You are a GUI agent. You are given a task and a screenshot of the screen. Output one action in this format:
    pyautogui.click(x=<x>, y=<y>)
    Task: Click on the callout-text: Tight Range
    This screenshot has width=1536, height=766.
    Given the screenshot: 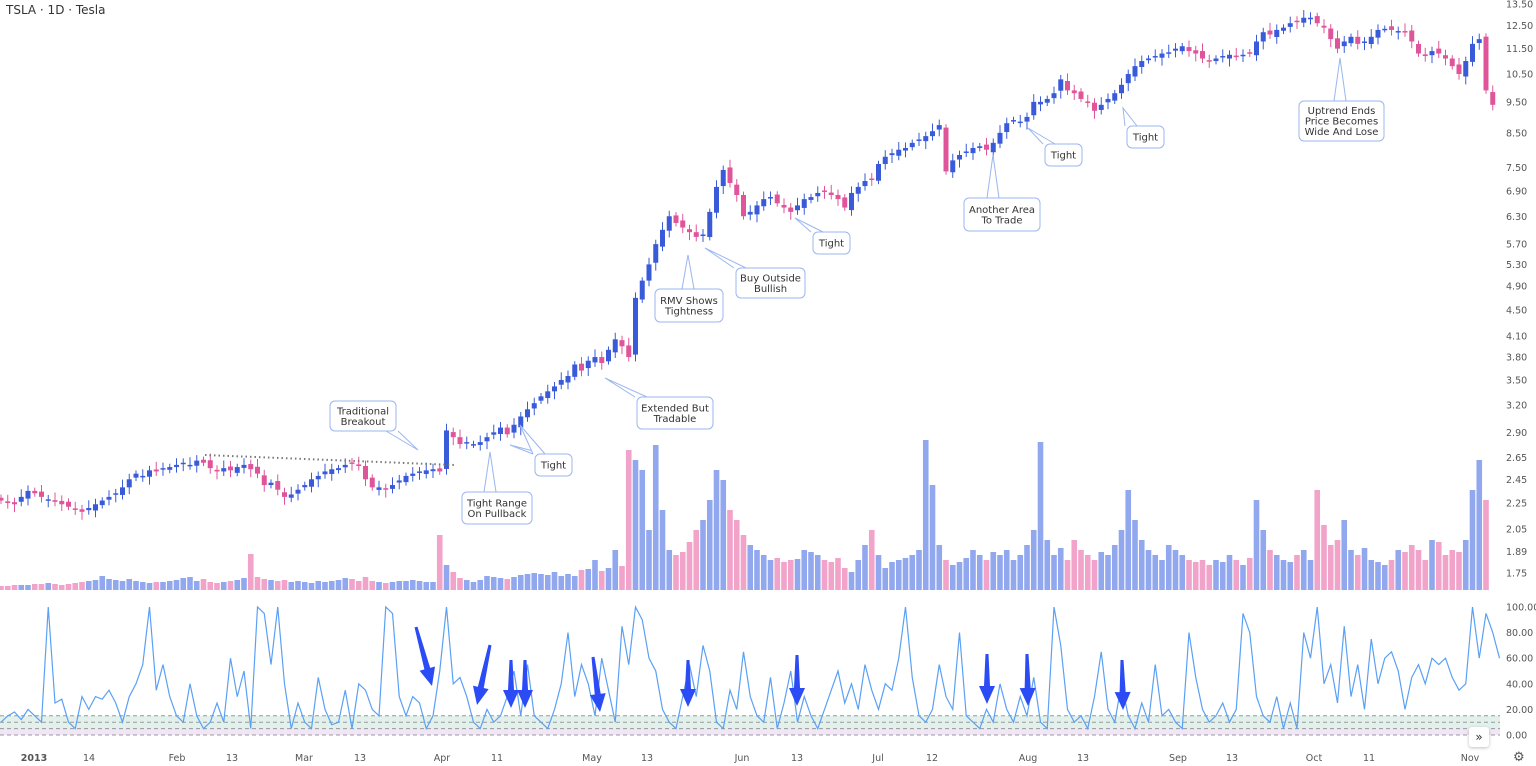 What is the action you would take?
    pyautogui.click(x=496, y=503)
    